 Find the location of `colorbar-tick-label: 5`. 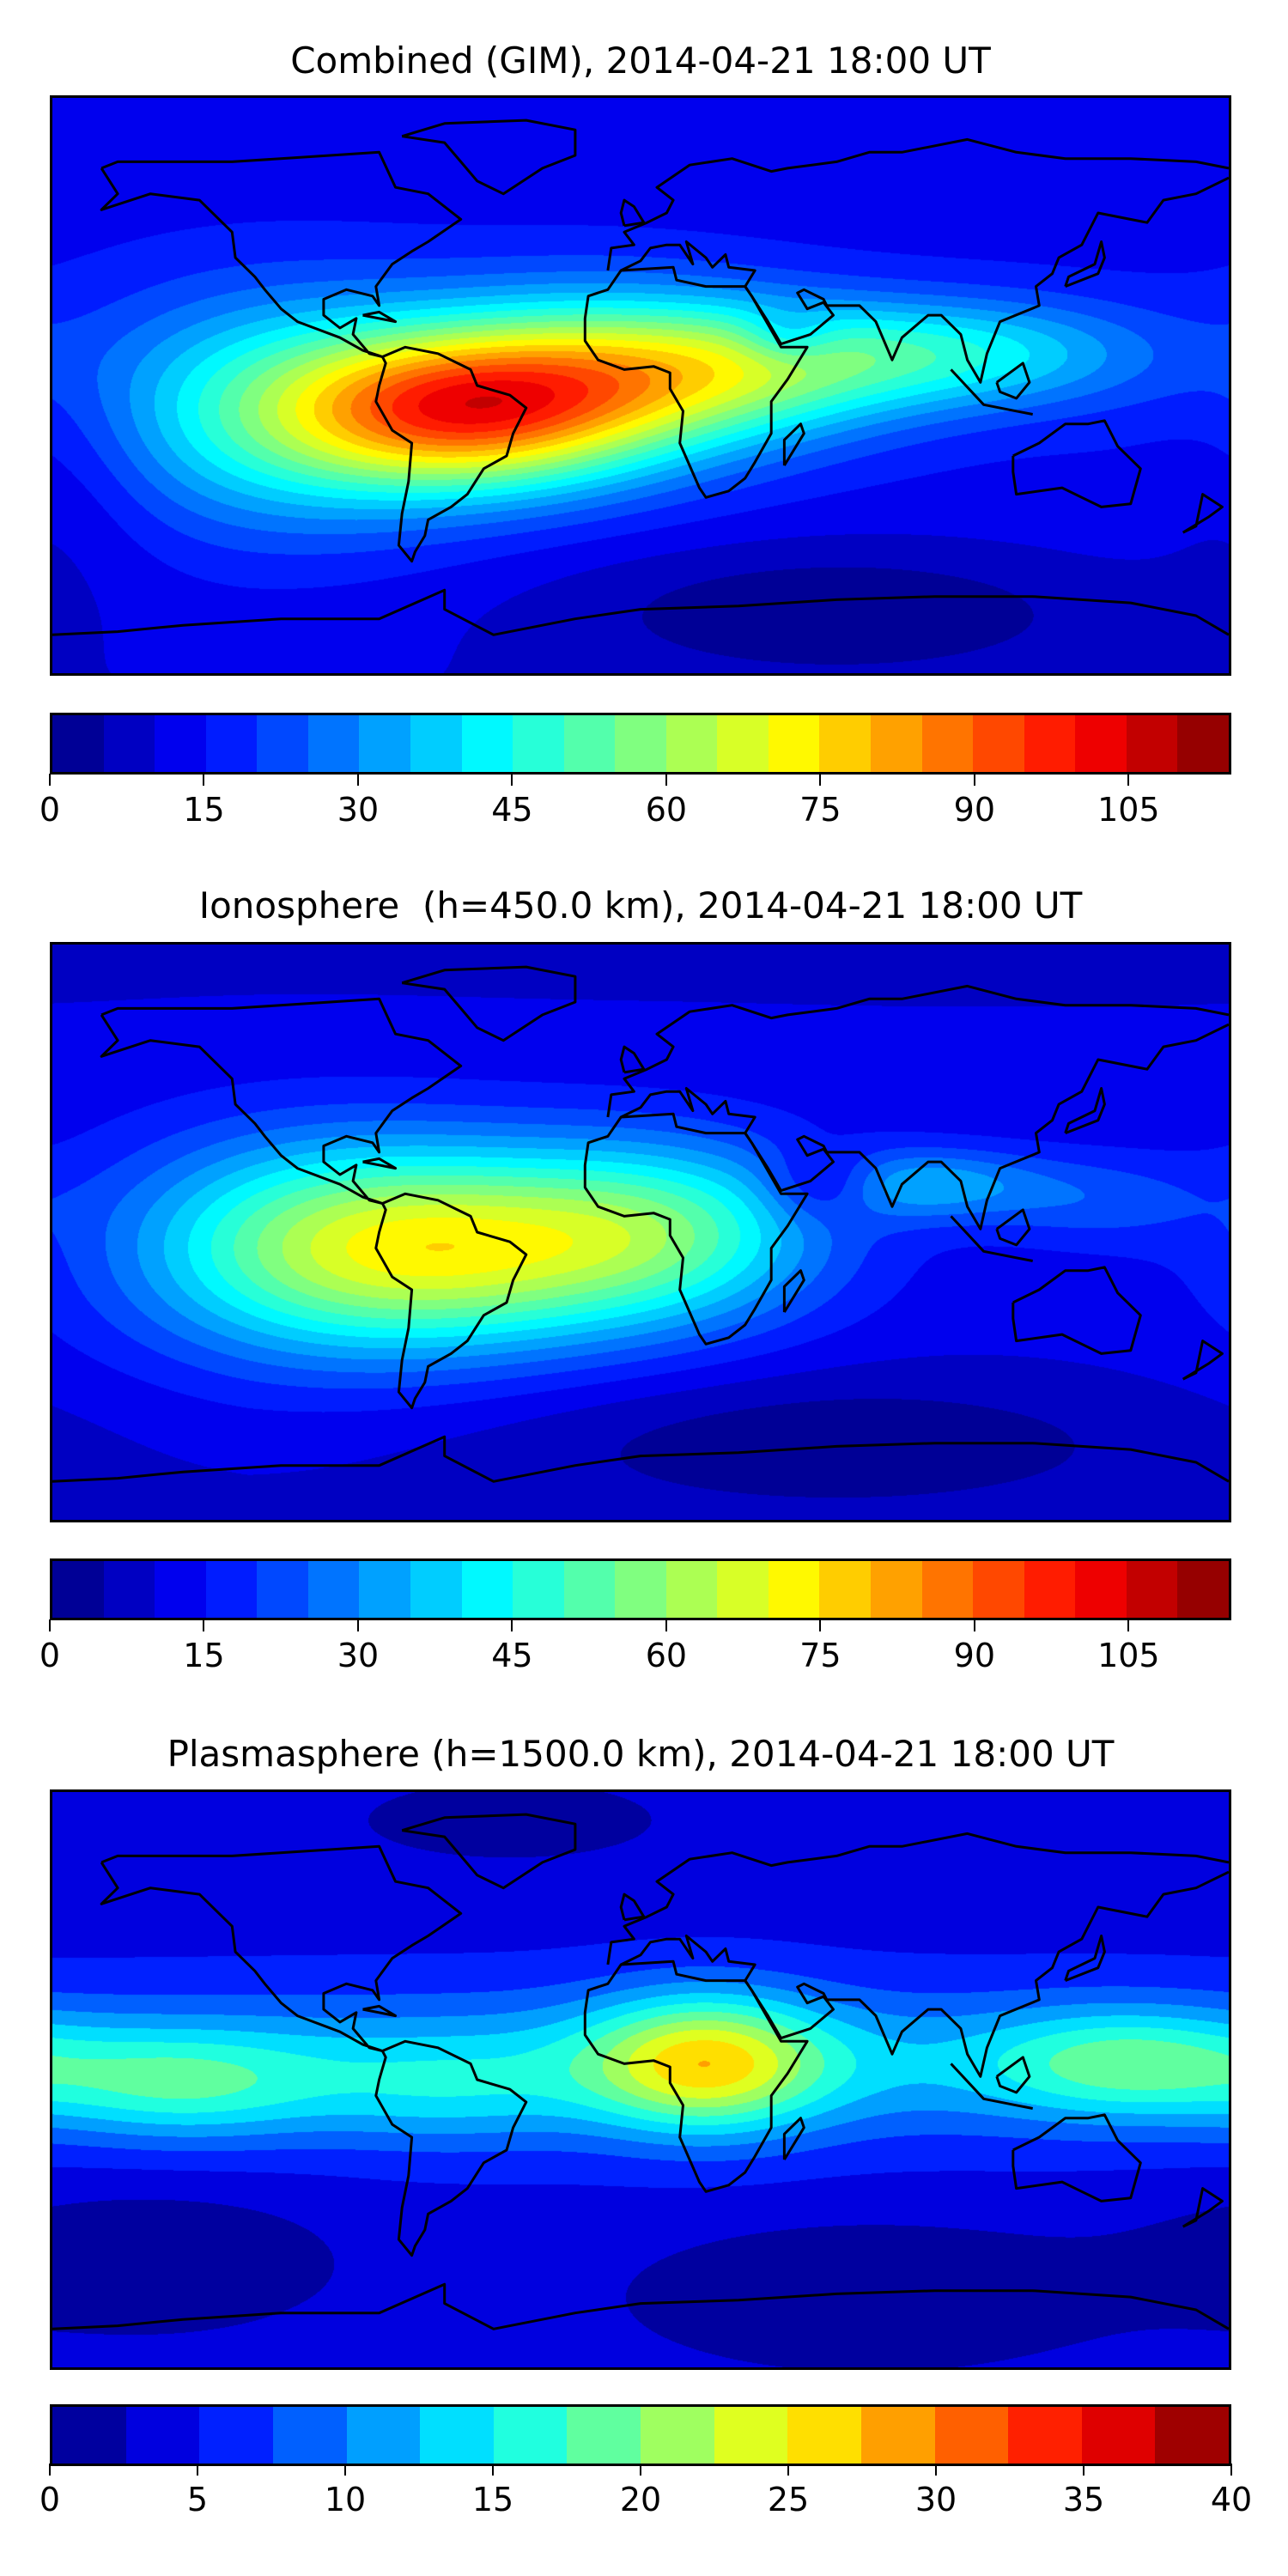

colorbar-tick-label: 5 is located at coordinates (197, 2500).